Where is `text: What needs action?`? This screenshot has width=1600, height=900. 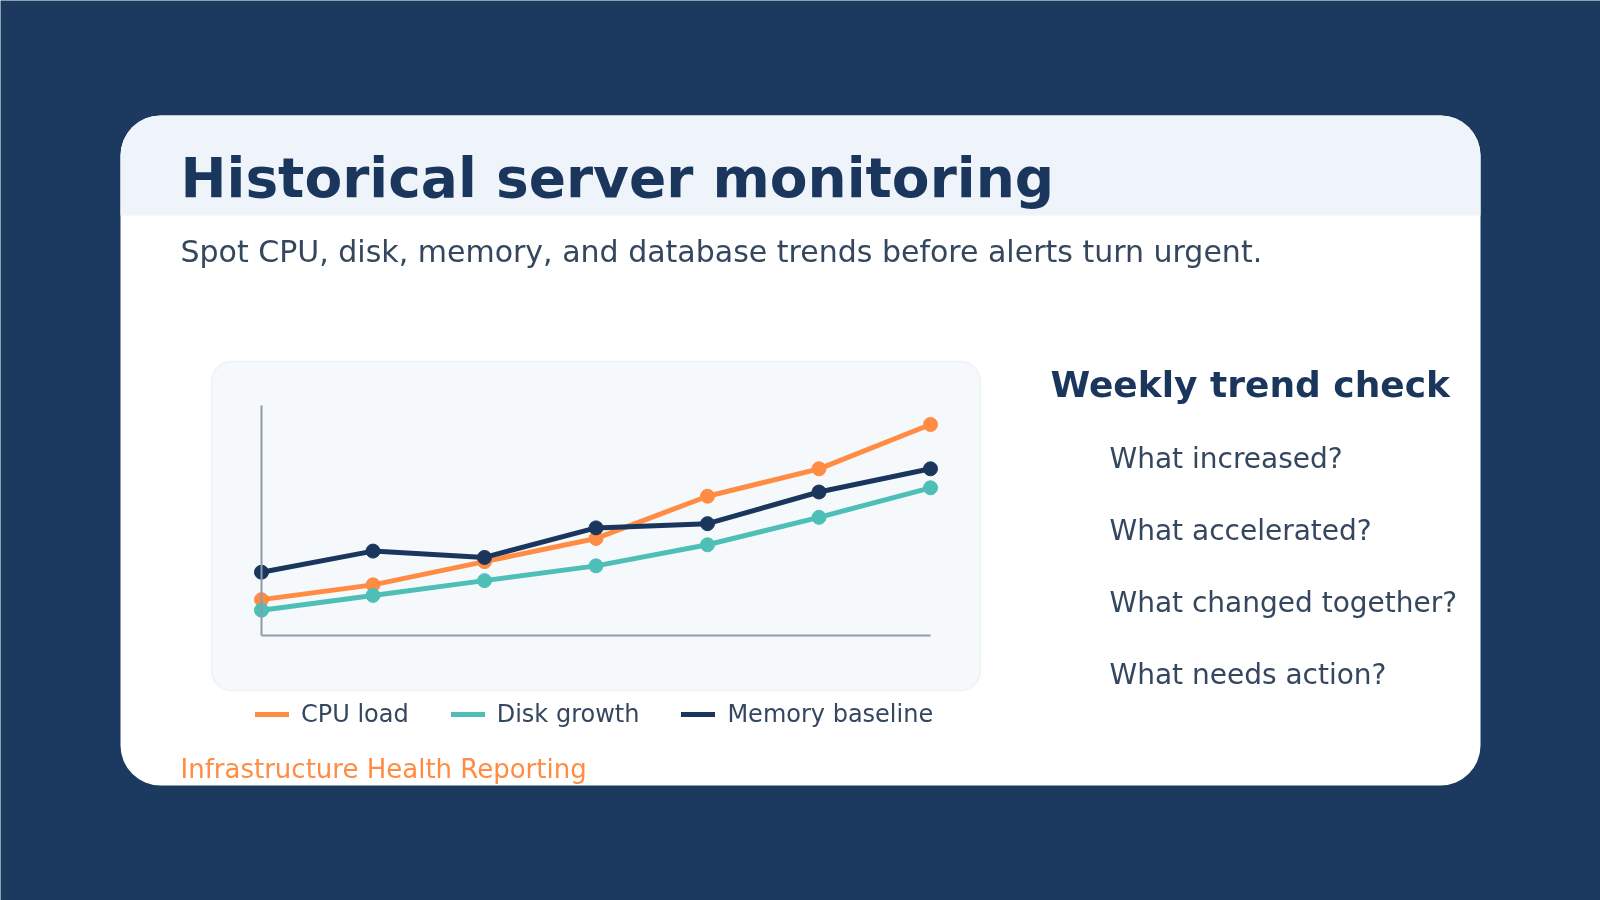 text: What needs action? is located at coordinates (1248, 674).